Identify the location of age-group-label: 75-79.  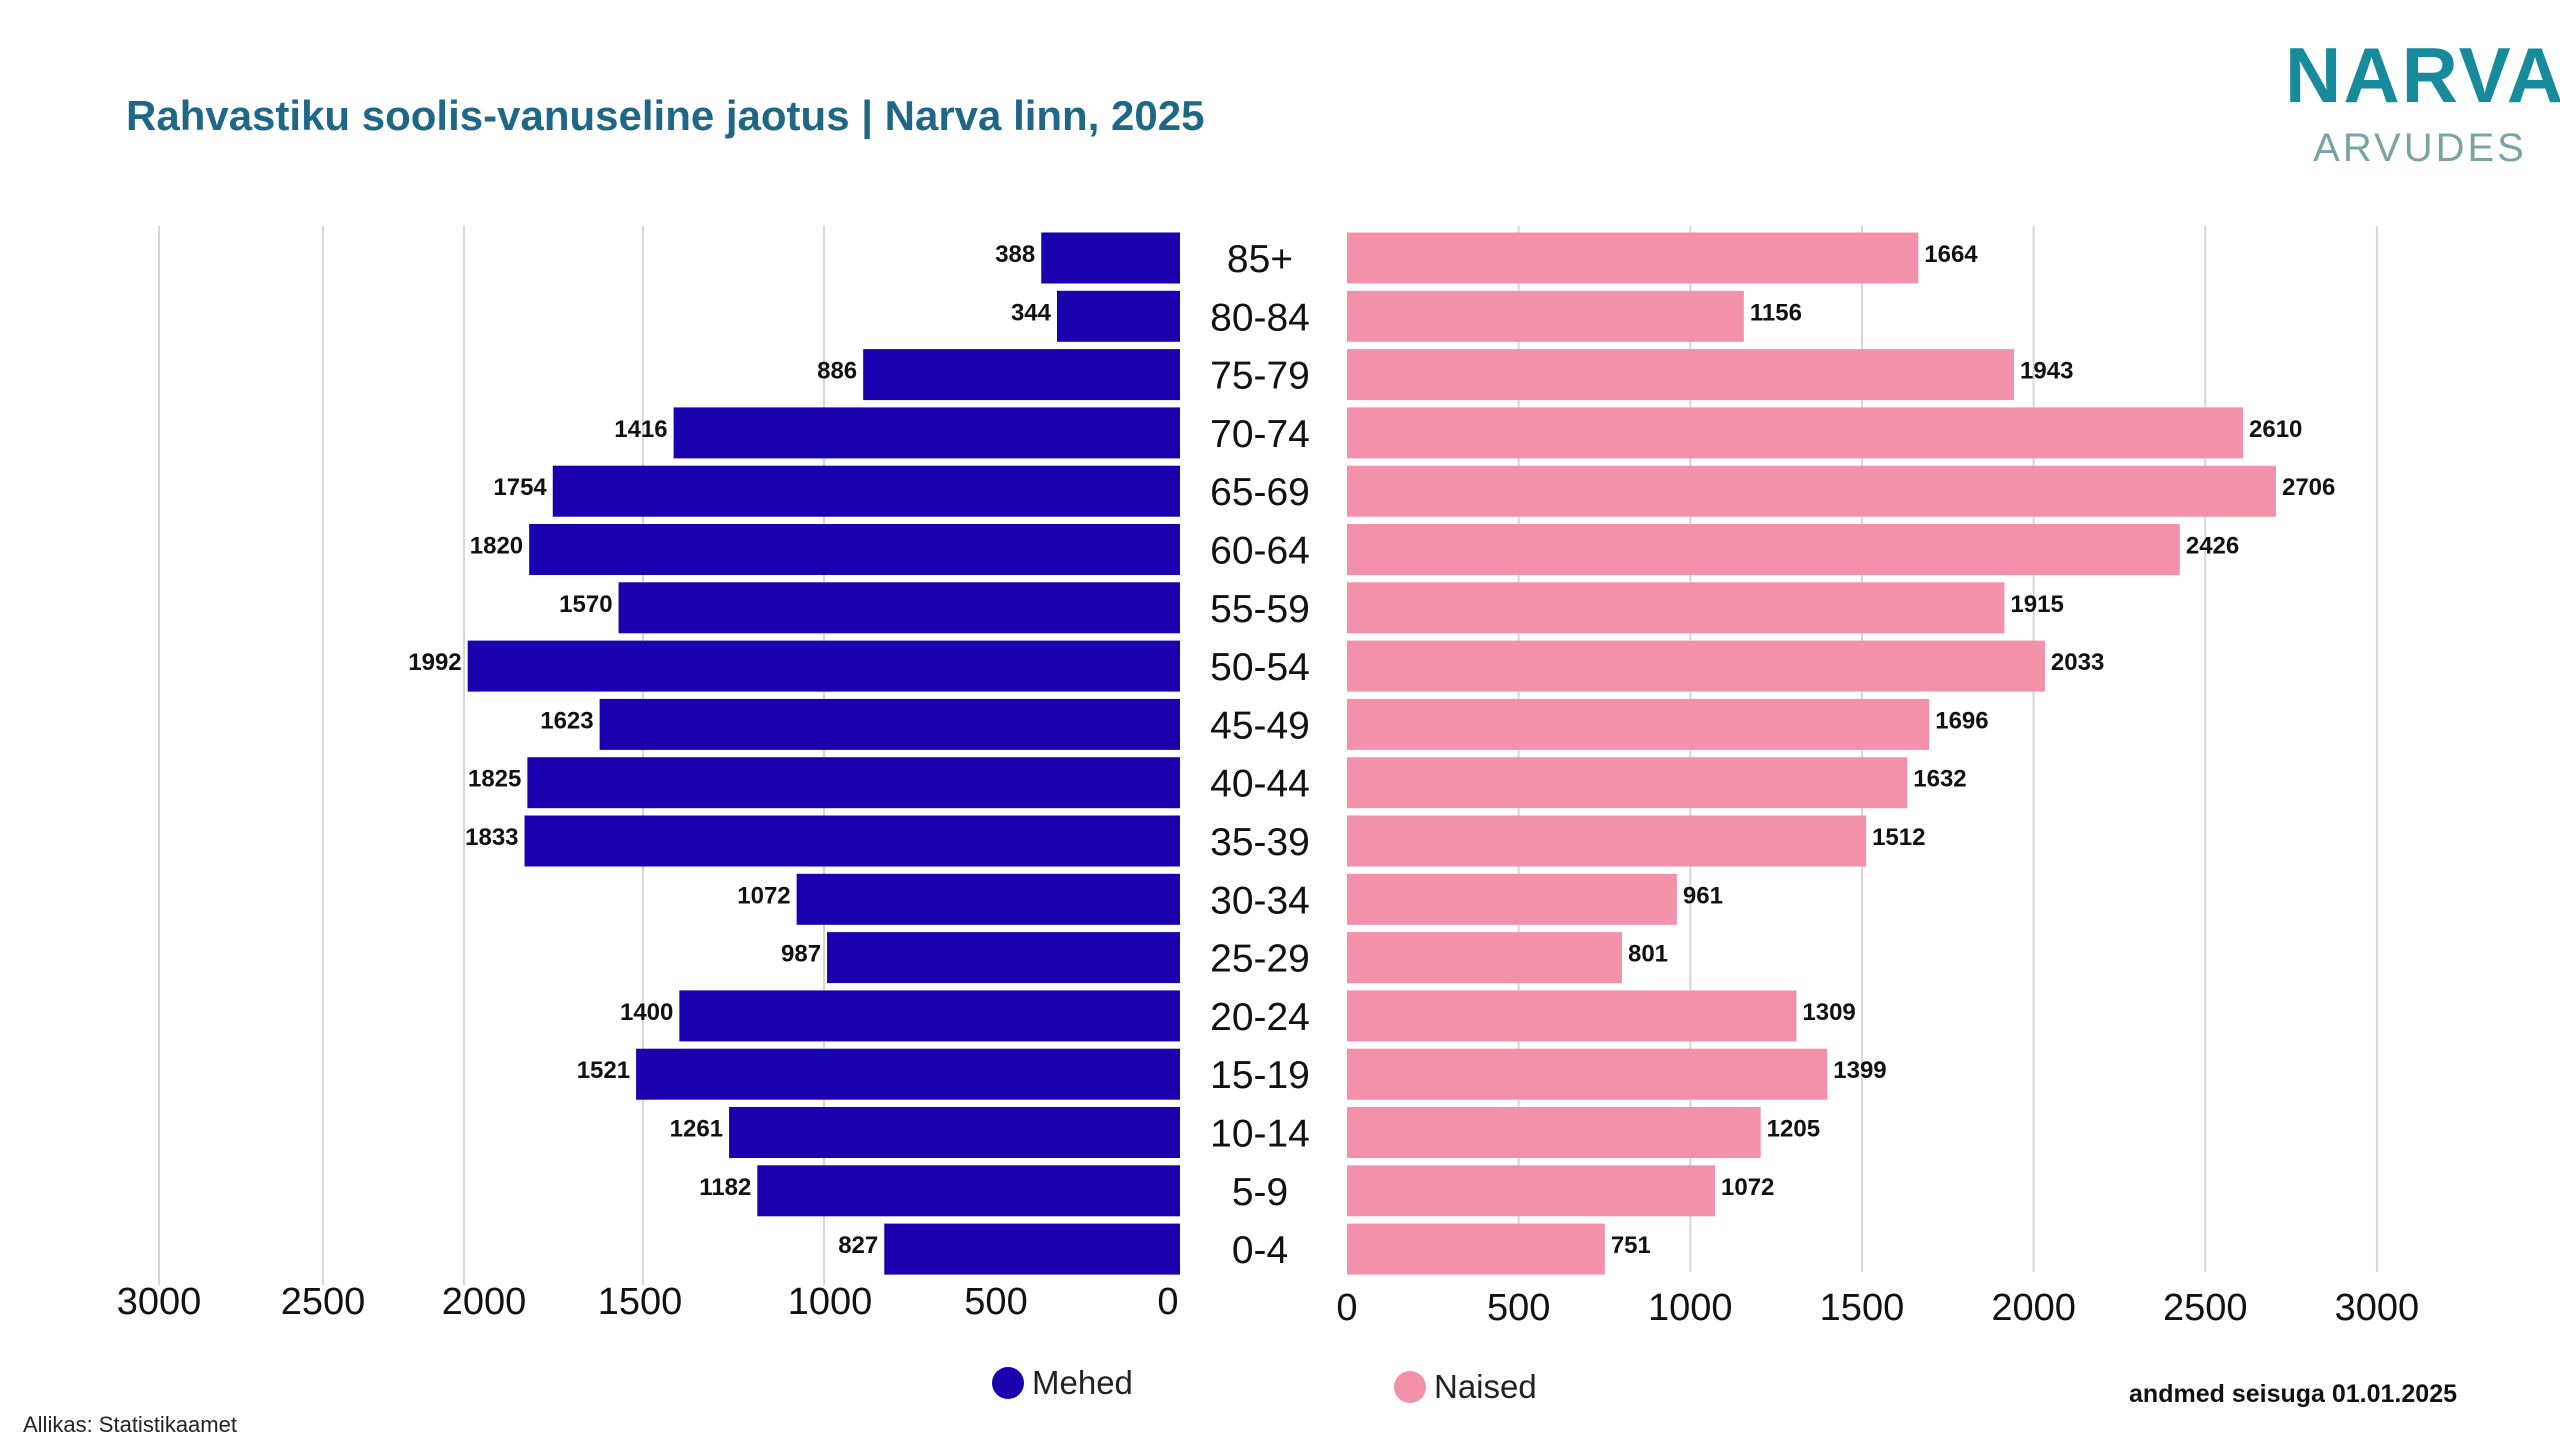
(1260, 376).